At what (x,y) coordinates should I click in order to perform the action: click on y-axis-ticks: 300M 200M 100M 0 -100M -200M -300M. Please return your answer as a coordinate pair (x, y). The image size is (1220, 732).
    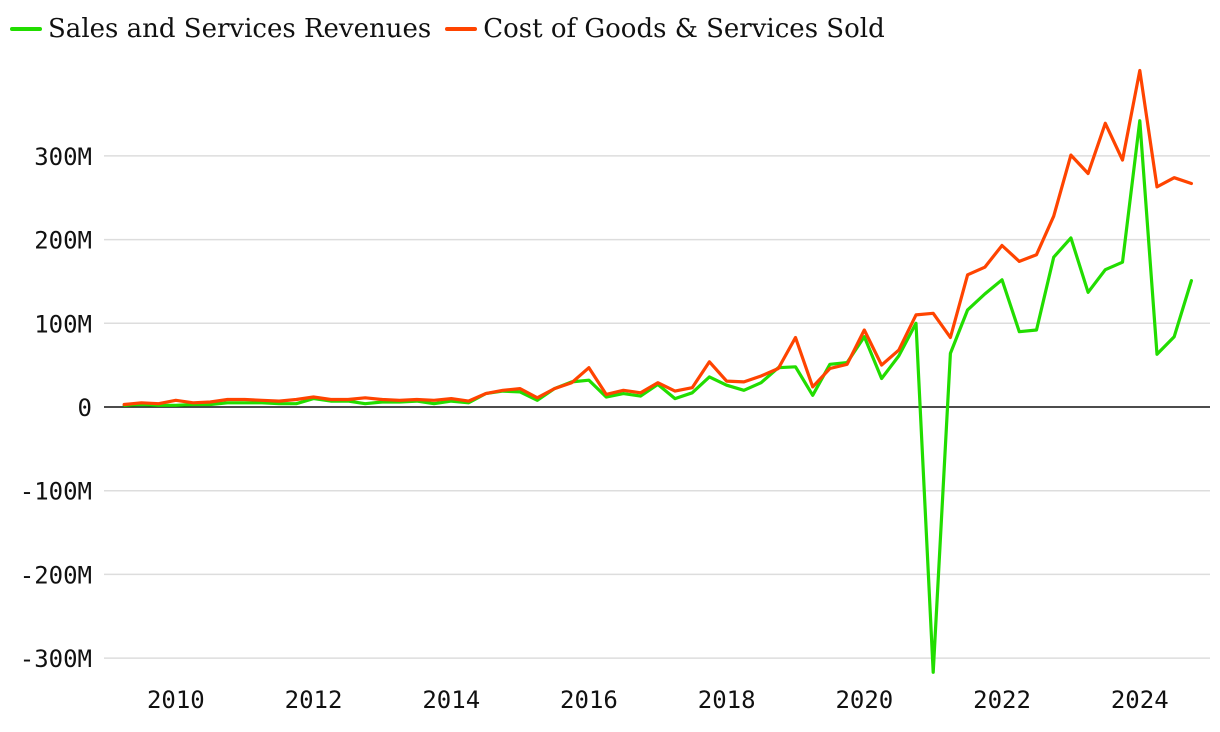
    Looking at the image, I should click on (56, 408).